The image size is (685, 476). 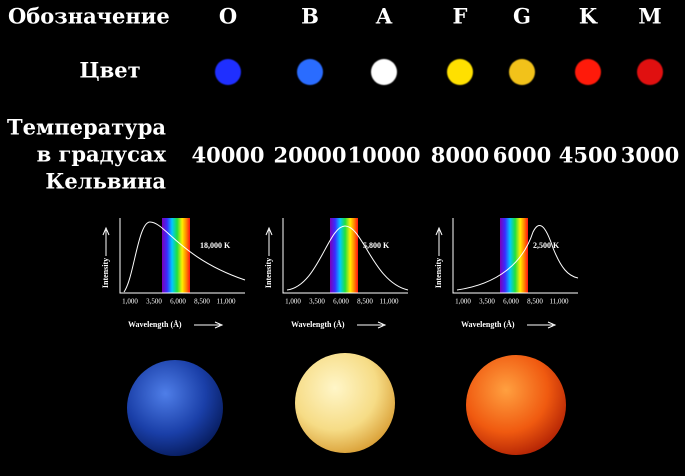 What do you see at coordinates (309, 155) in the screenshot?
I see `class-temperature: 20000` at bounding box center [309, 155].